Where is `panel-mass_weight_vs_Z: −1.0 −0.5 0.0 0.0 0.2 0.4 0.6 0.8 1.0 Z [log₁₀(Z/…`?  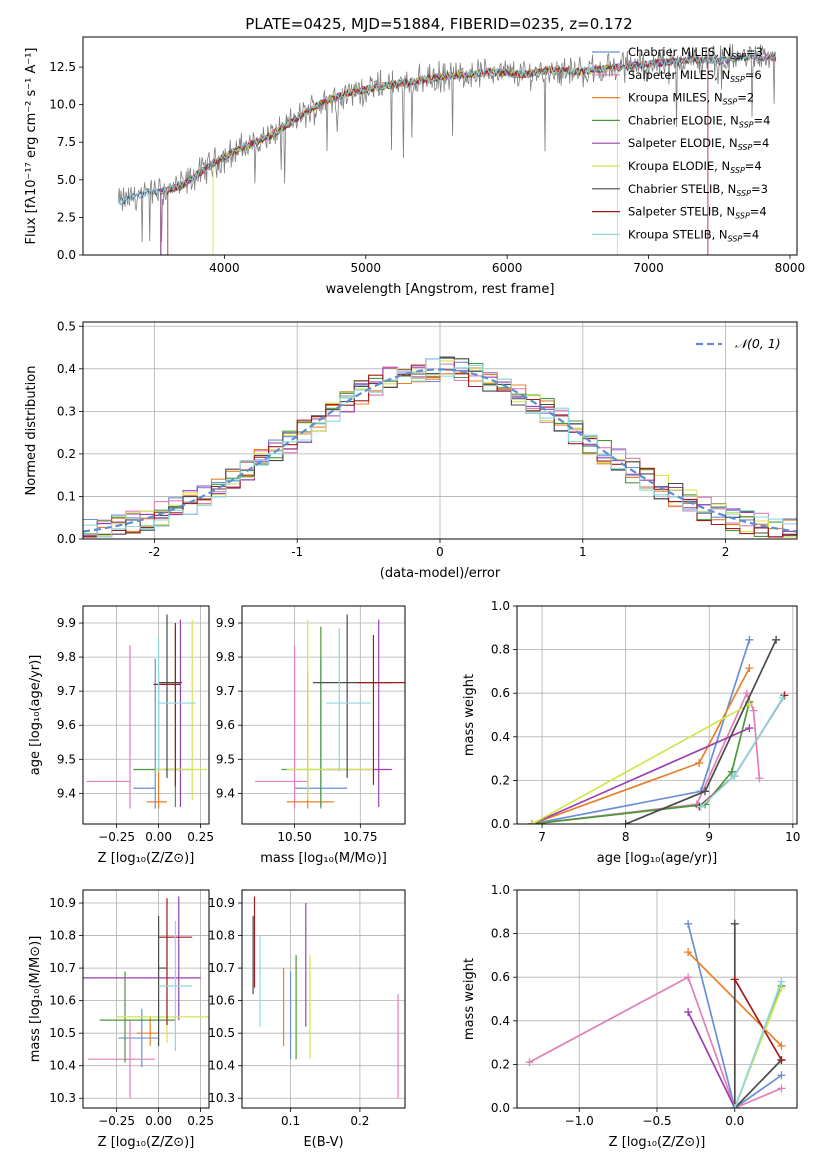 panel-mass_weight_vs_Z: −1.0 −0.5 0.0 0.0 0.2 0.4 0.6 0.8 1.0 Z [log₁₀(Z/… is located at coordinates (630, 1016).